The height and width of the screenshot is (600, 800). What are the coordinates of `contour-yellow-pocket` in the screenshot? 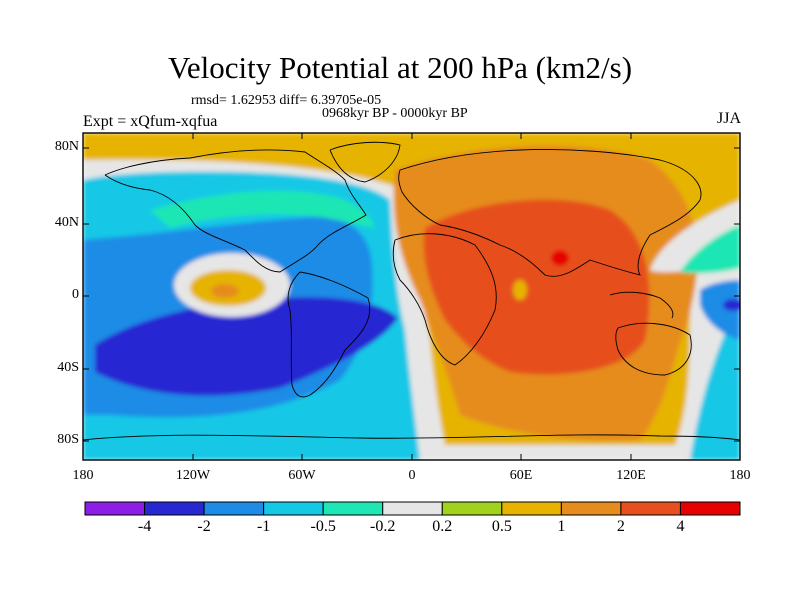 It's located at (520, 290).